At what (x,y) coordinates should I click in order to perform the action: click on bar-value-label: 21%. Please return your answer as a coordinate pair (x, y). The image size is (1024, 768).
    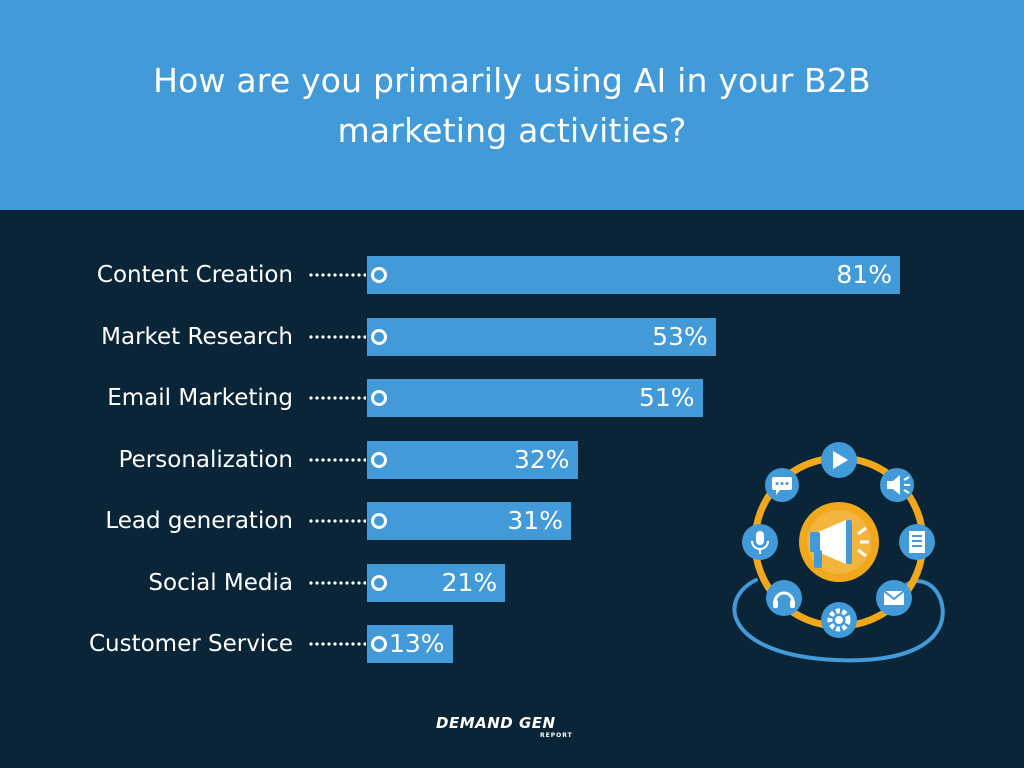
    Looking at the image, I should click on (469, 582).